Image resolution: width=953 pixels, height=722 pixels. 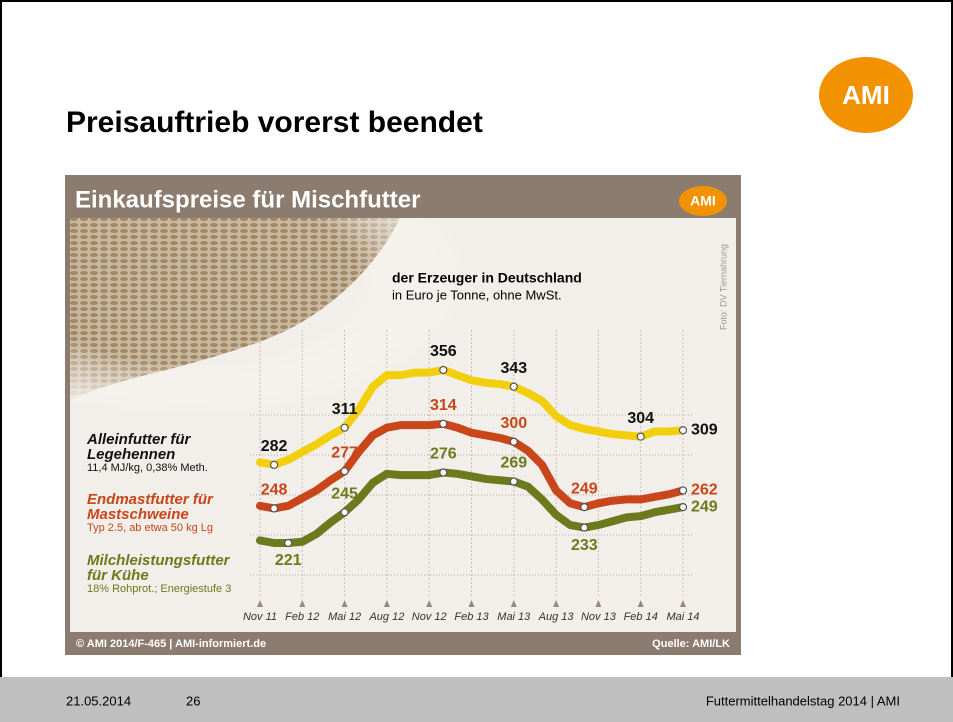 I want to click on legend-note: Typ 2.5, ab etwa 50 kg Lg, so click(x=150, y=528).